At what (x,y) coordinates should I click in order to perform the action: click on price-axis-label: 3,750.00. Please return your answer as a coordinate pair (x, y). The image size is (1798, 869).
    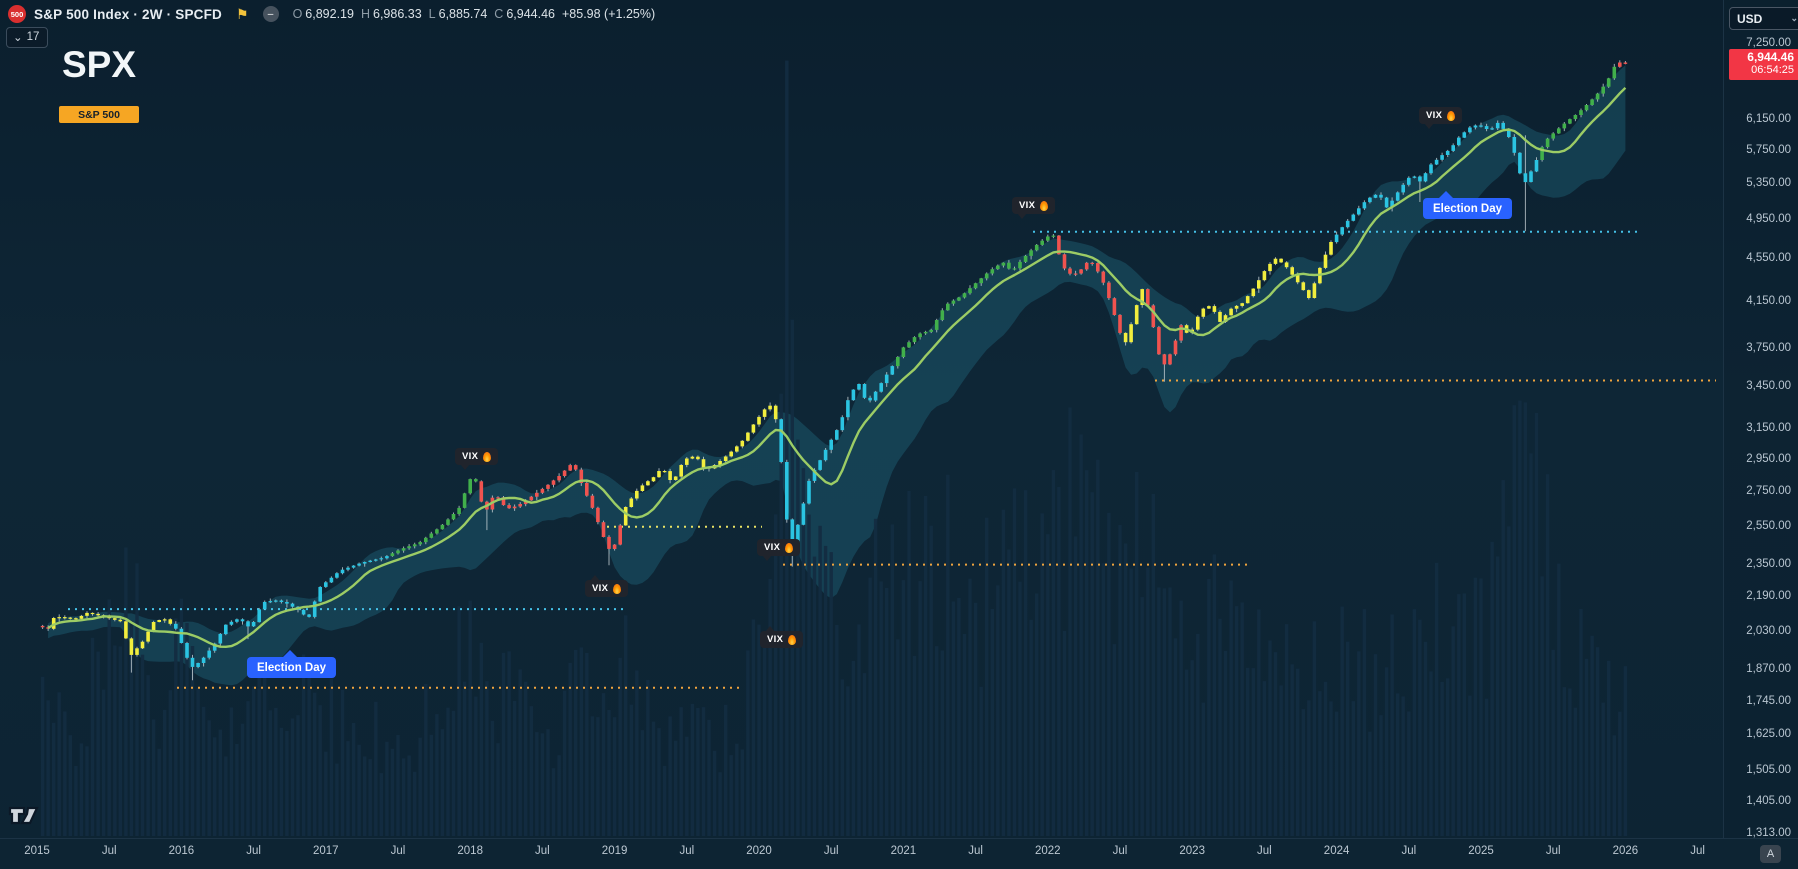
    Looking at the image, I should click on (1768, 347).